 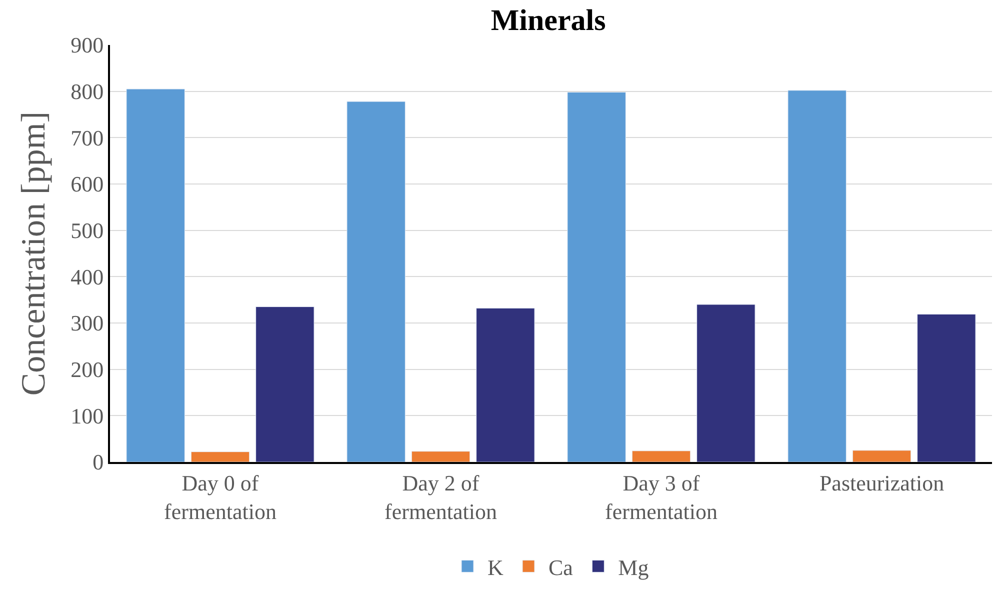 I want to click on x-tick-label: Day 2 of fermentation, so click(x=440, y=497).